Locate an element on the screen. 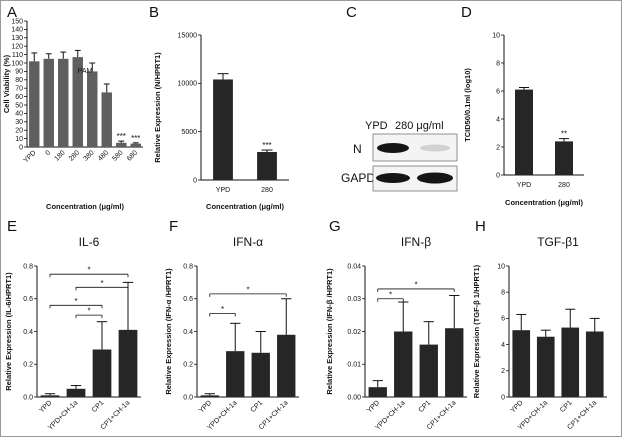  chart-b-significance: *** is located at coordinates (266, 145).